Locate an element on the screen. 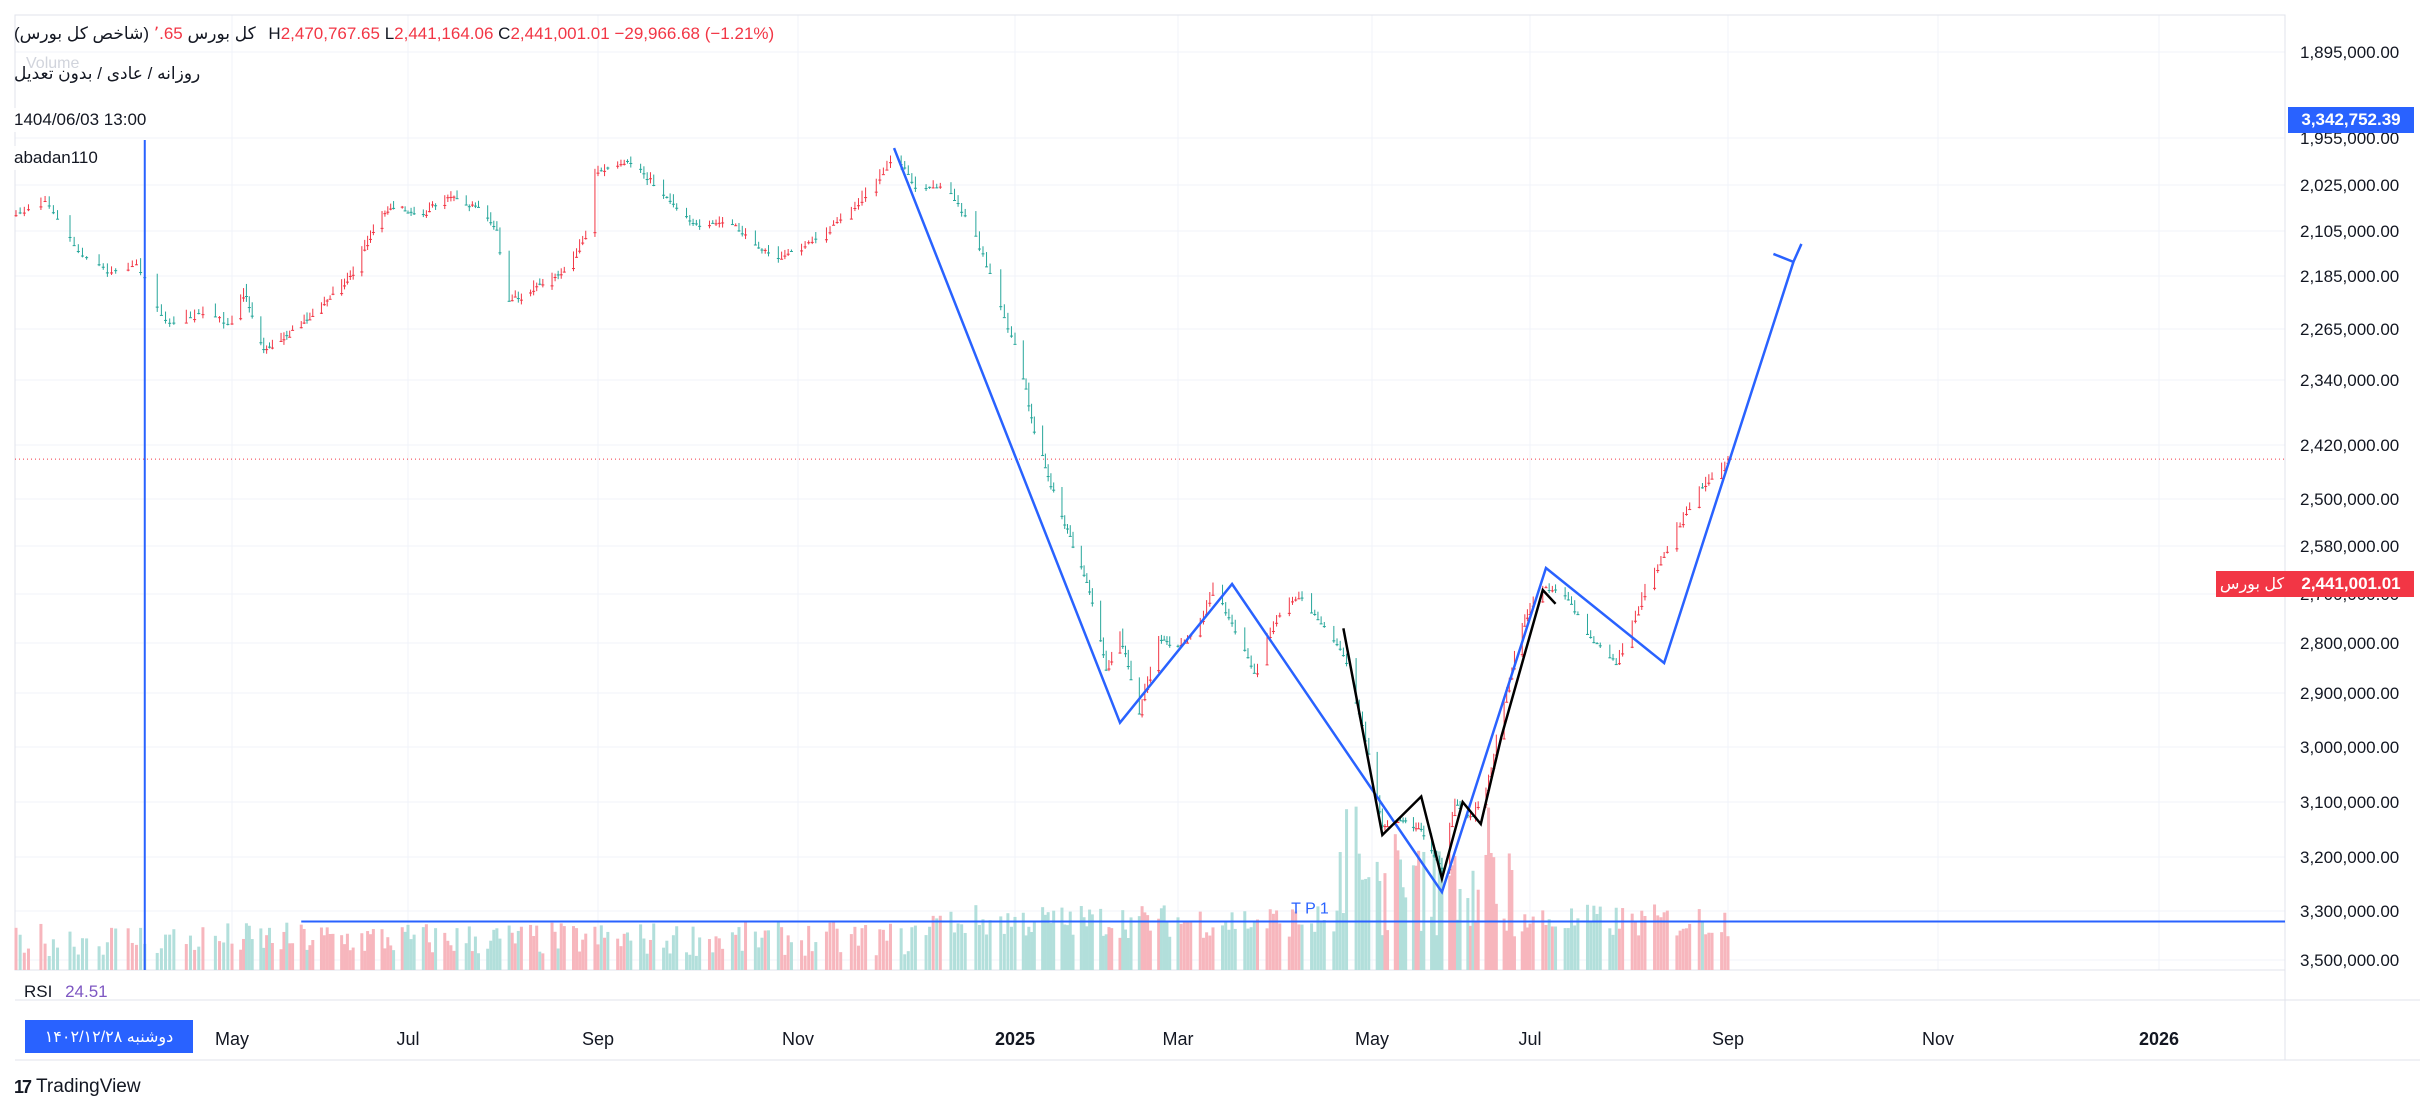  tradingview-brand: 17 TradingView is located at coordinates (77, 1087).